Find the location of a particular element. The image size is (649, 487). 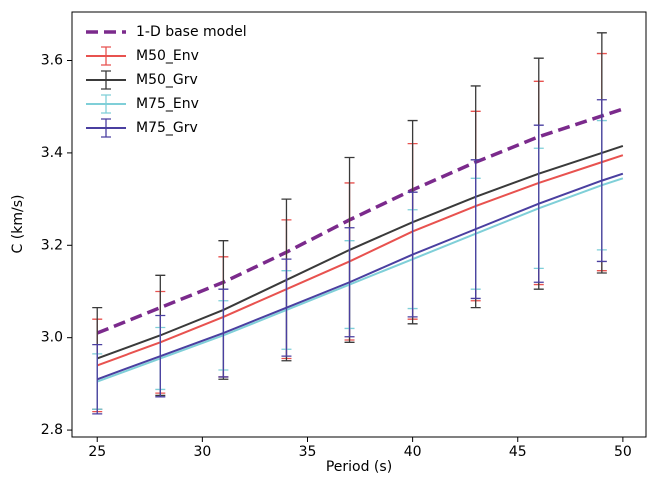

x-tick-label: 25 is located at coordinates (97, 452).